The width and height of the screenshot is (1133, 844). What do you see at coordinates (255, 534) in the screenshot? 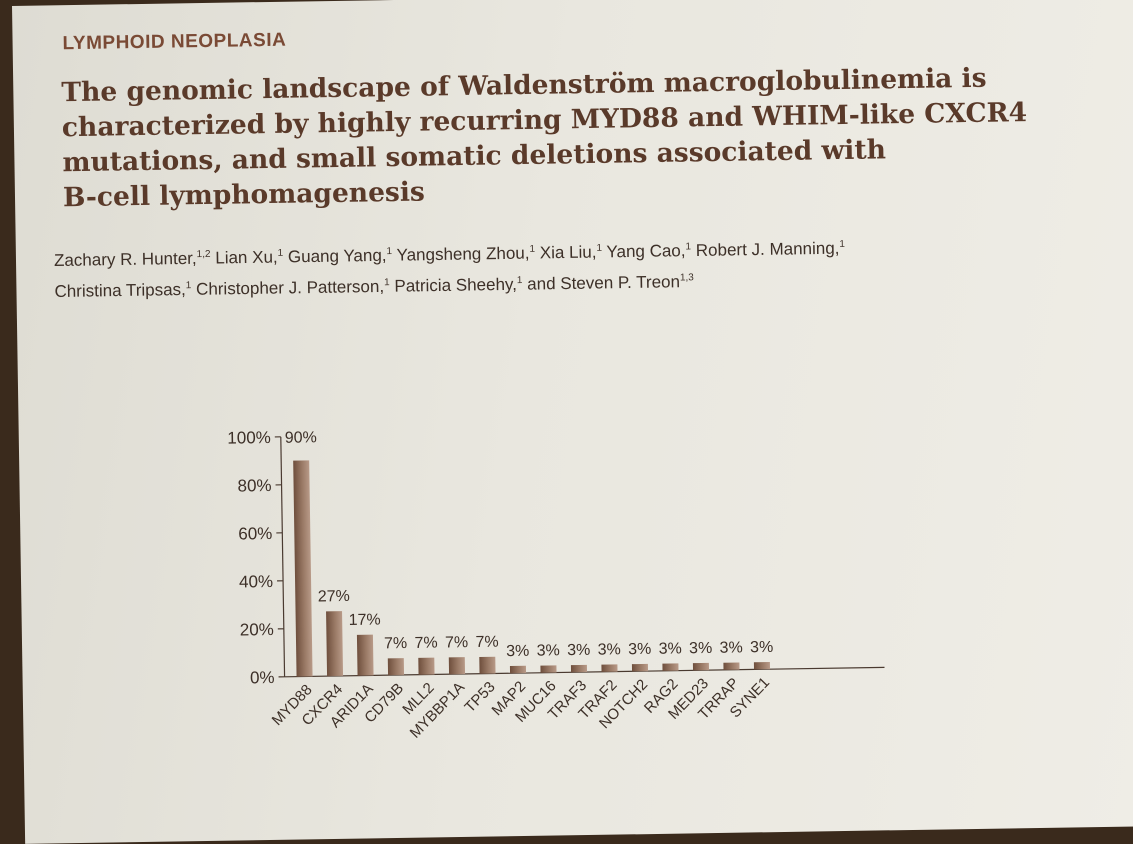
I see `y-tick-label: 60%` at bounding box center [255, 534].